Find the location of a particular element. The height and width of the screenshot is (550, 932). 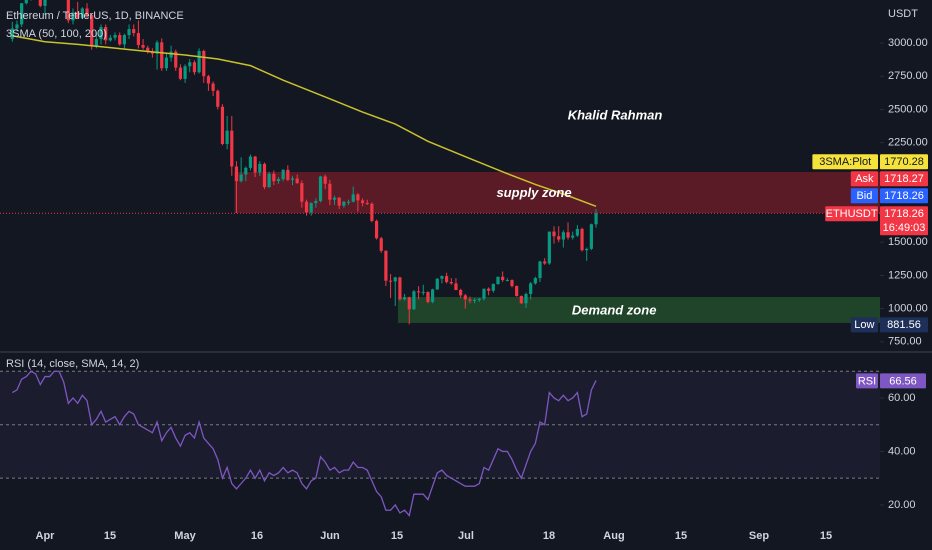

x-tick-label: 18 is located at coordinates (549, 536).